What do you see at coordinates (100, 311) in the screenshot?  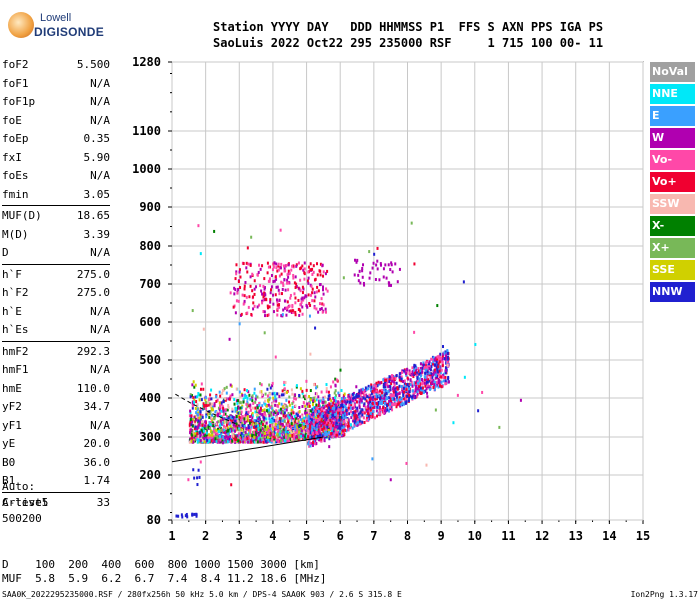 I see `param-value: N/A` at bounding box center [100, 311].